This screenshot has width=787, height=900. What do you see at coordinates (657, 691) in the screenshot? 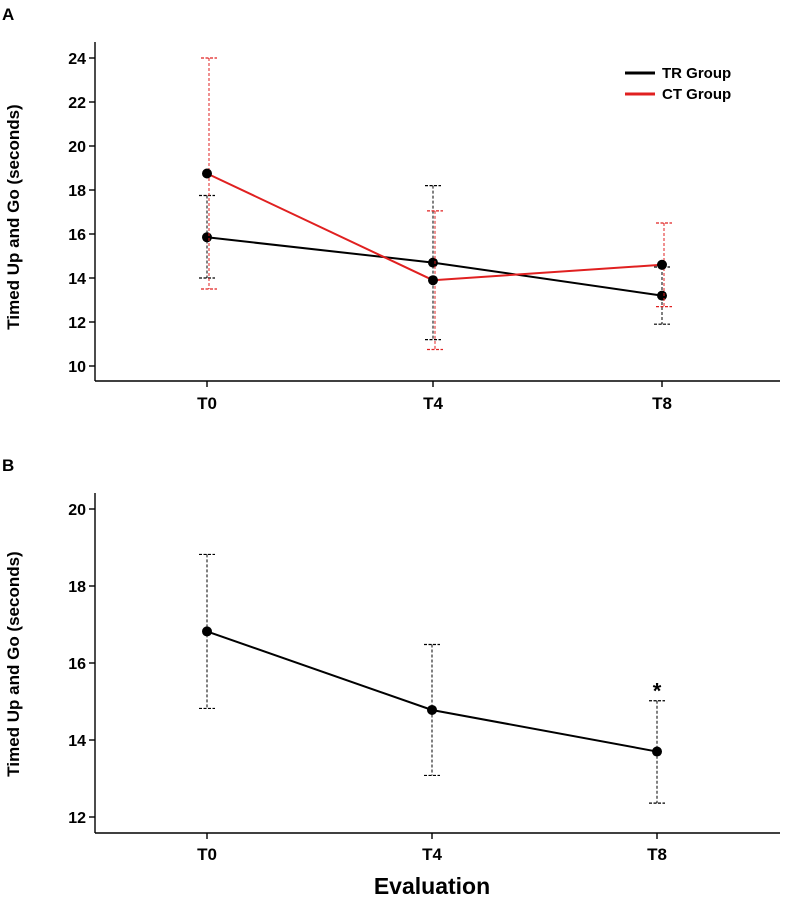
I see `significance-asterisk: *` at bounding box center [657, 691].